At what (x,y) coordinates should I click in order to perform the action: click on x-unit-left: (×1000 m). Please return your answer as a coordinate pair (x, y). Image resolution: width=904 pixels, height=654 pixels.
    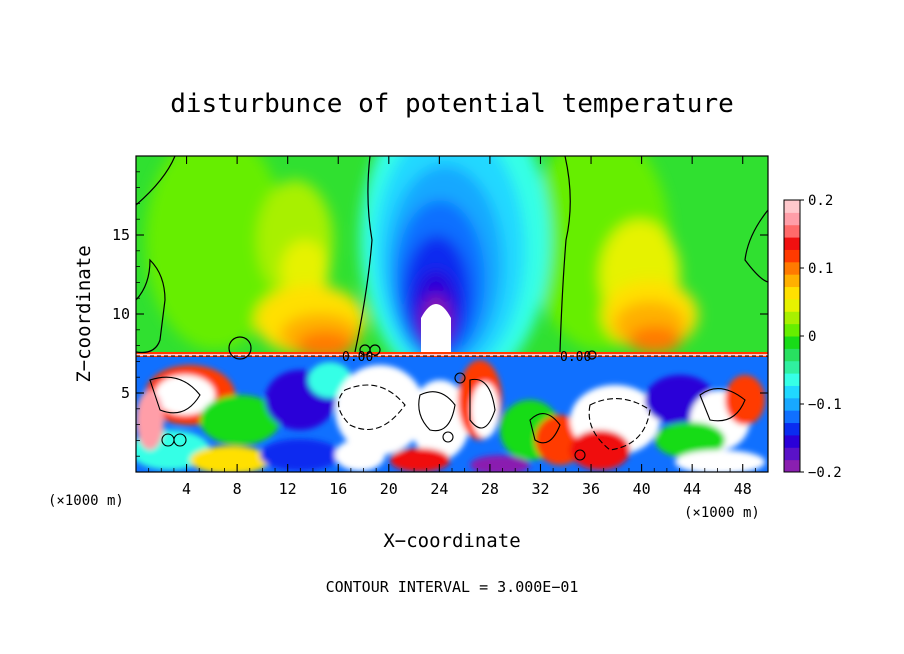
    Looking at the image, I should click on (86, 501).